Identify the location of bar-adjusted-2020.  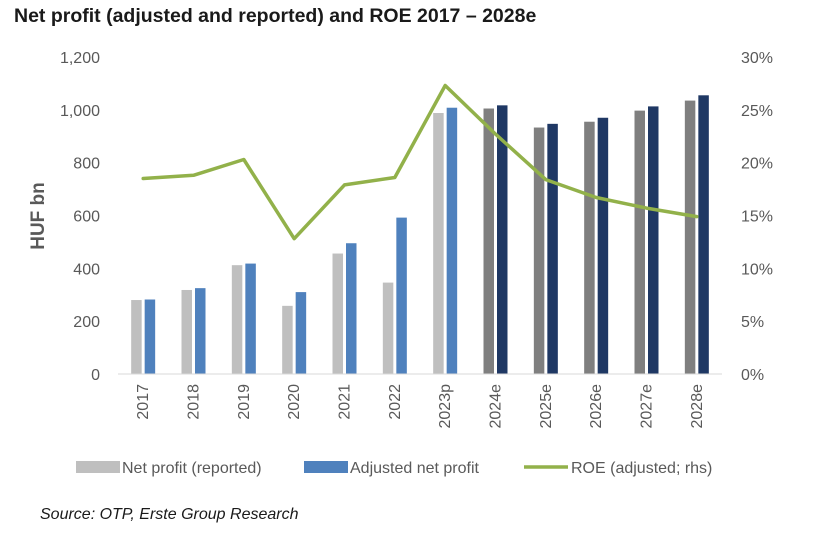
(301, 333).